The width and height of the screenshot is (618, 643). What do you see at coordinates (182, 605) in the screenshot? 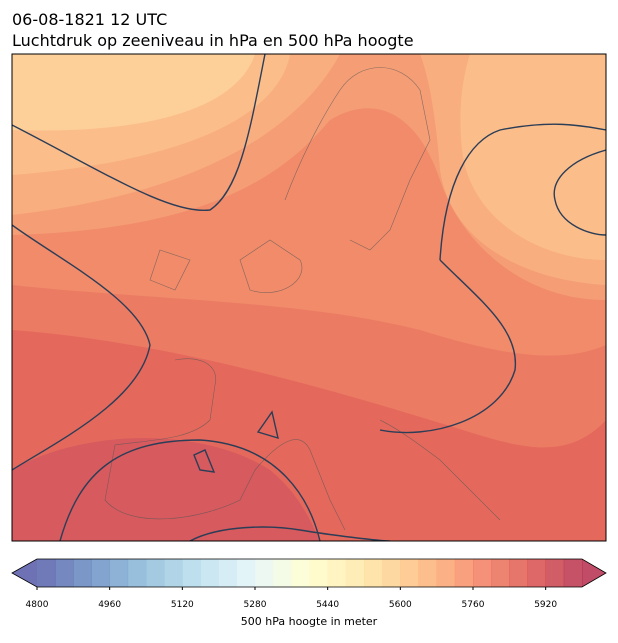
I see `colorbar-tick-label: 5120` at bounding box center [182, 605].